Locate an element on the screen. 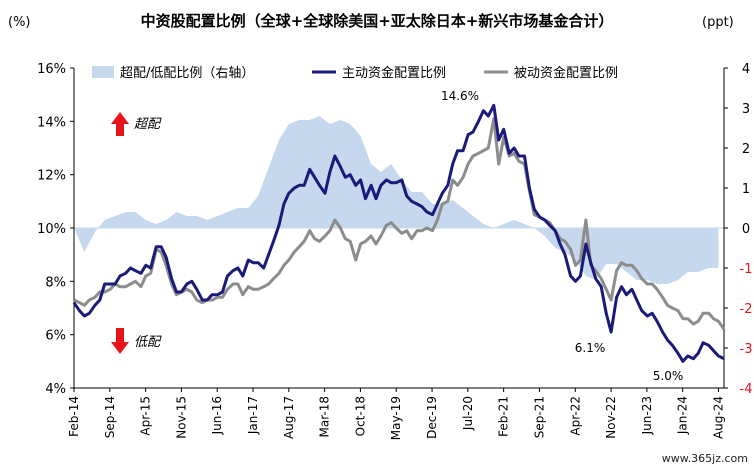  right-tick-label: -1 is located at coordinates (746, 269).